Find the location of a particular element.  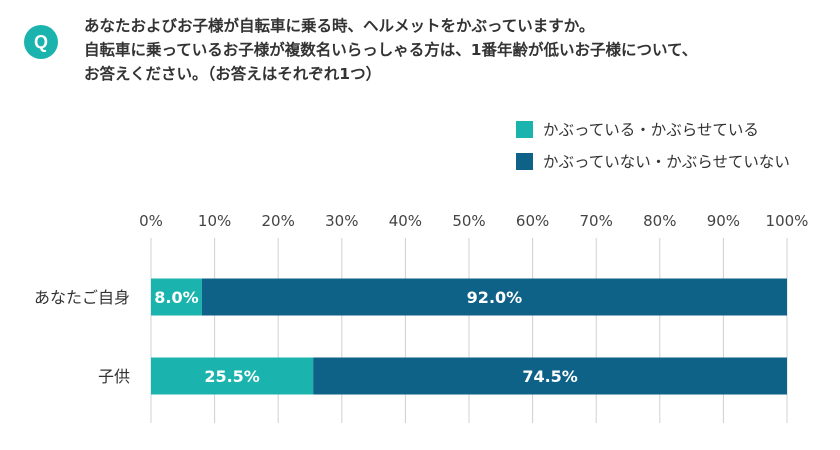

x-tick-label: 100% is located at coordinates (787, 221).